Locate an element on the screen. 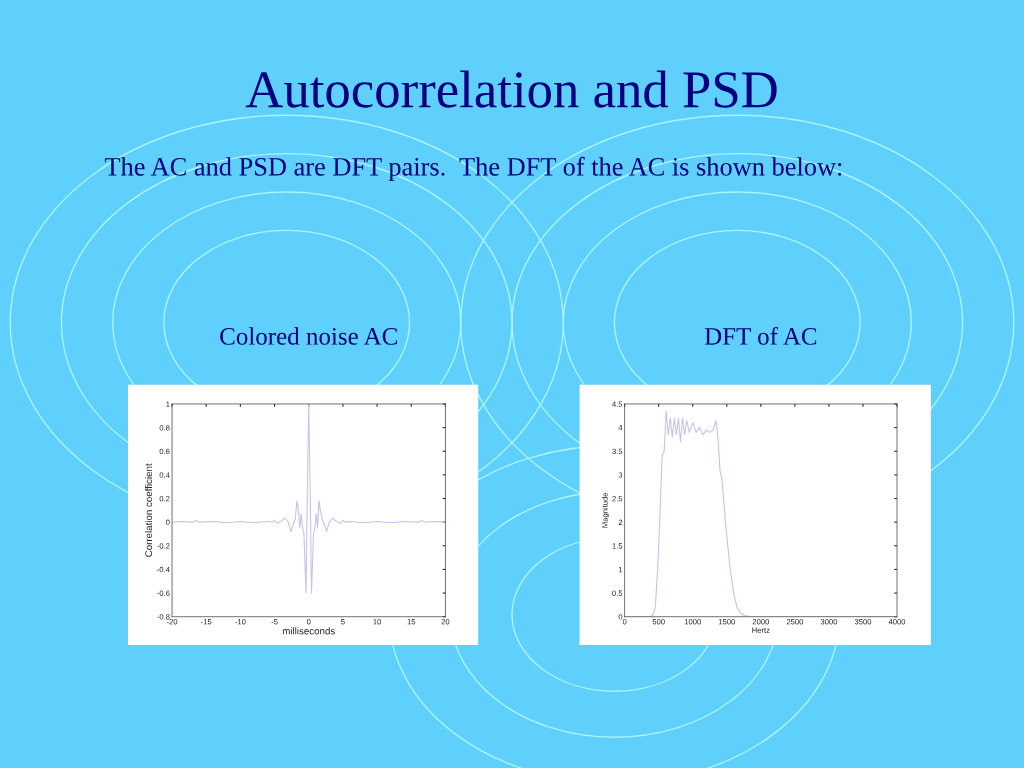 The image size is (1024, 768). y-axis-title: Correlation coefficient is located at coordinates (148, 510).